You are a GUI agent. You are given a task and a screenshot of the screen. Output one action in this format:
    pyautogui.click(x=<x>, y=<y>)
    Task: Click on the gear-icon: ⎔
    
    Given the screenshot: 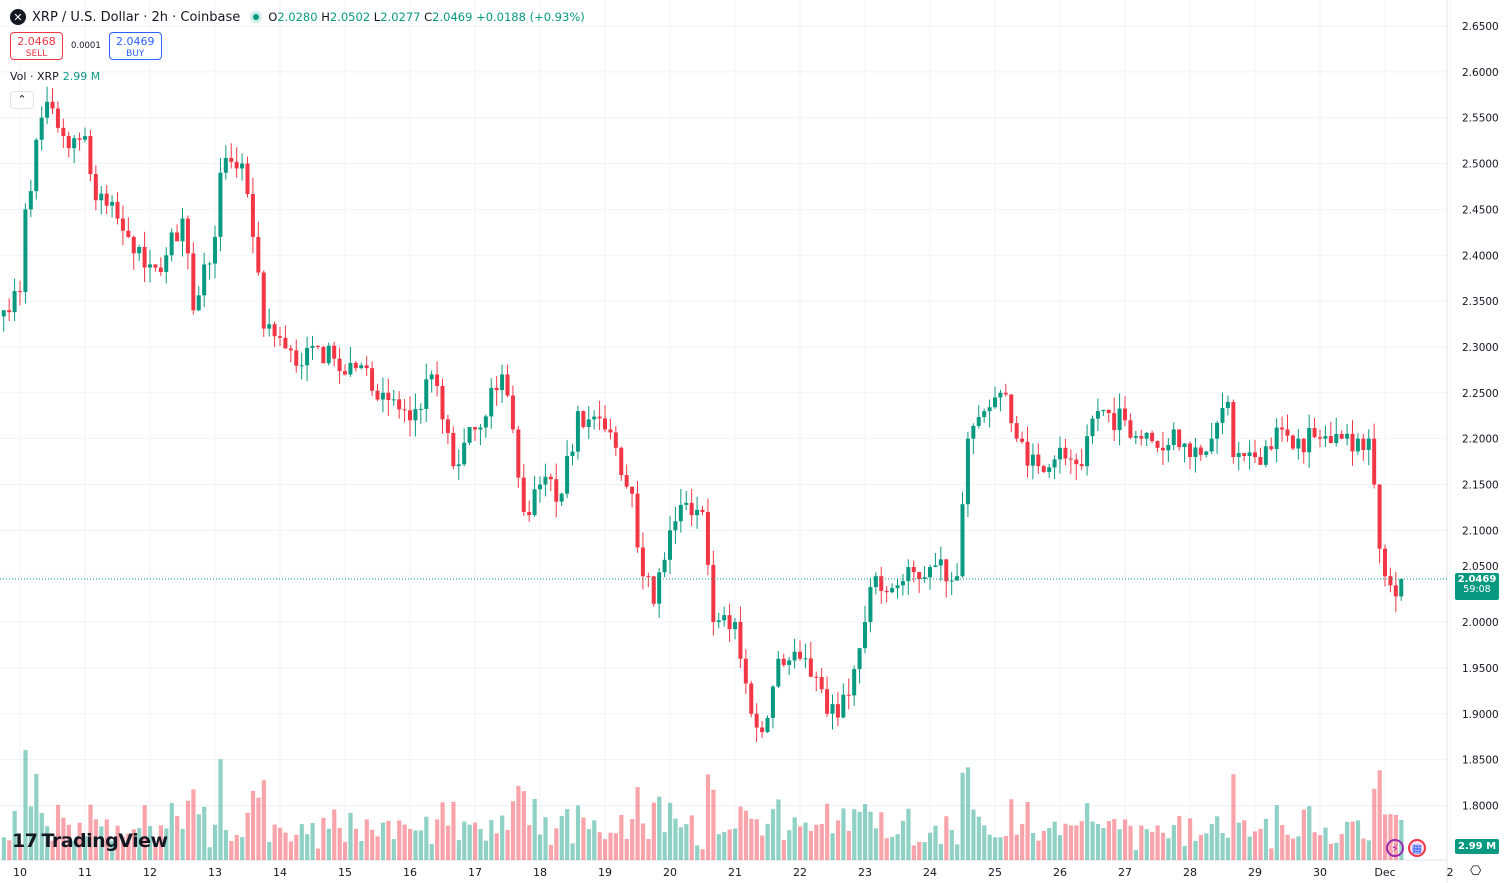 What is the action you would take?
    pyautogui.click(x=1476, y=871)
    